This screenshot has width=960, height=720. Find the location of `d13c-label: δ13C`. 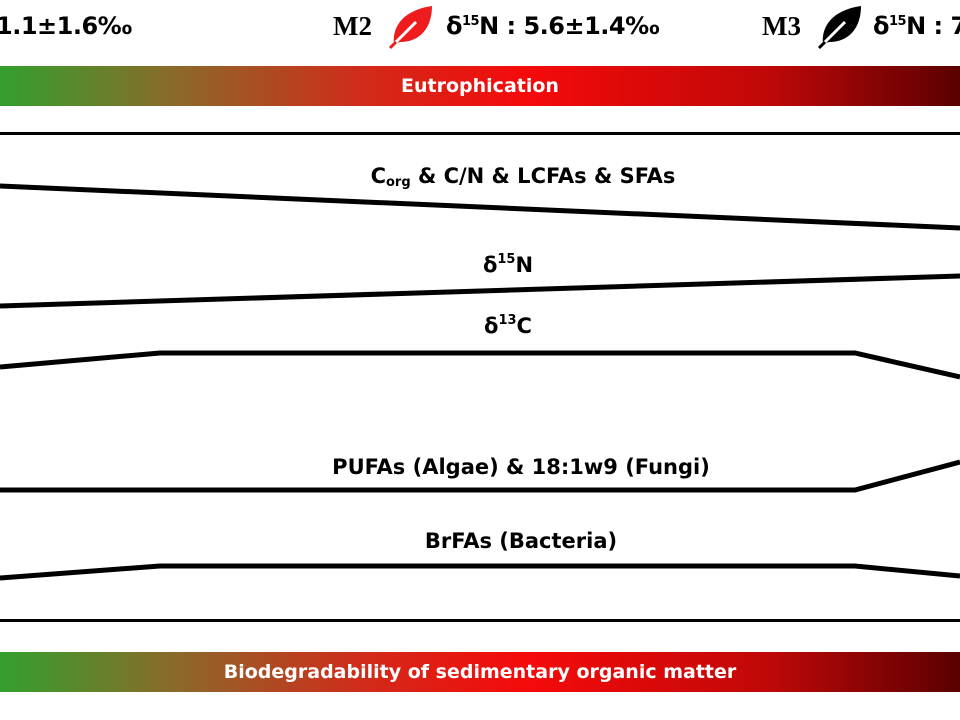

d13c-label: δ13C is located at coordinates (508, 326).